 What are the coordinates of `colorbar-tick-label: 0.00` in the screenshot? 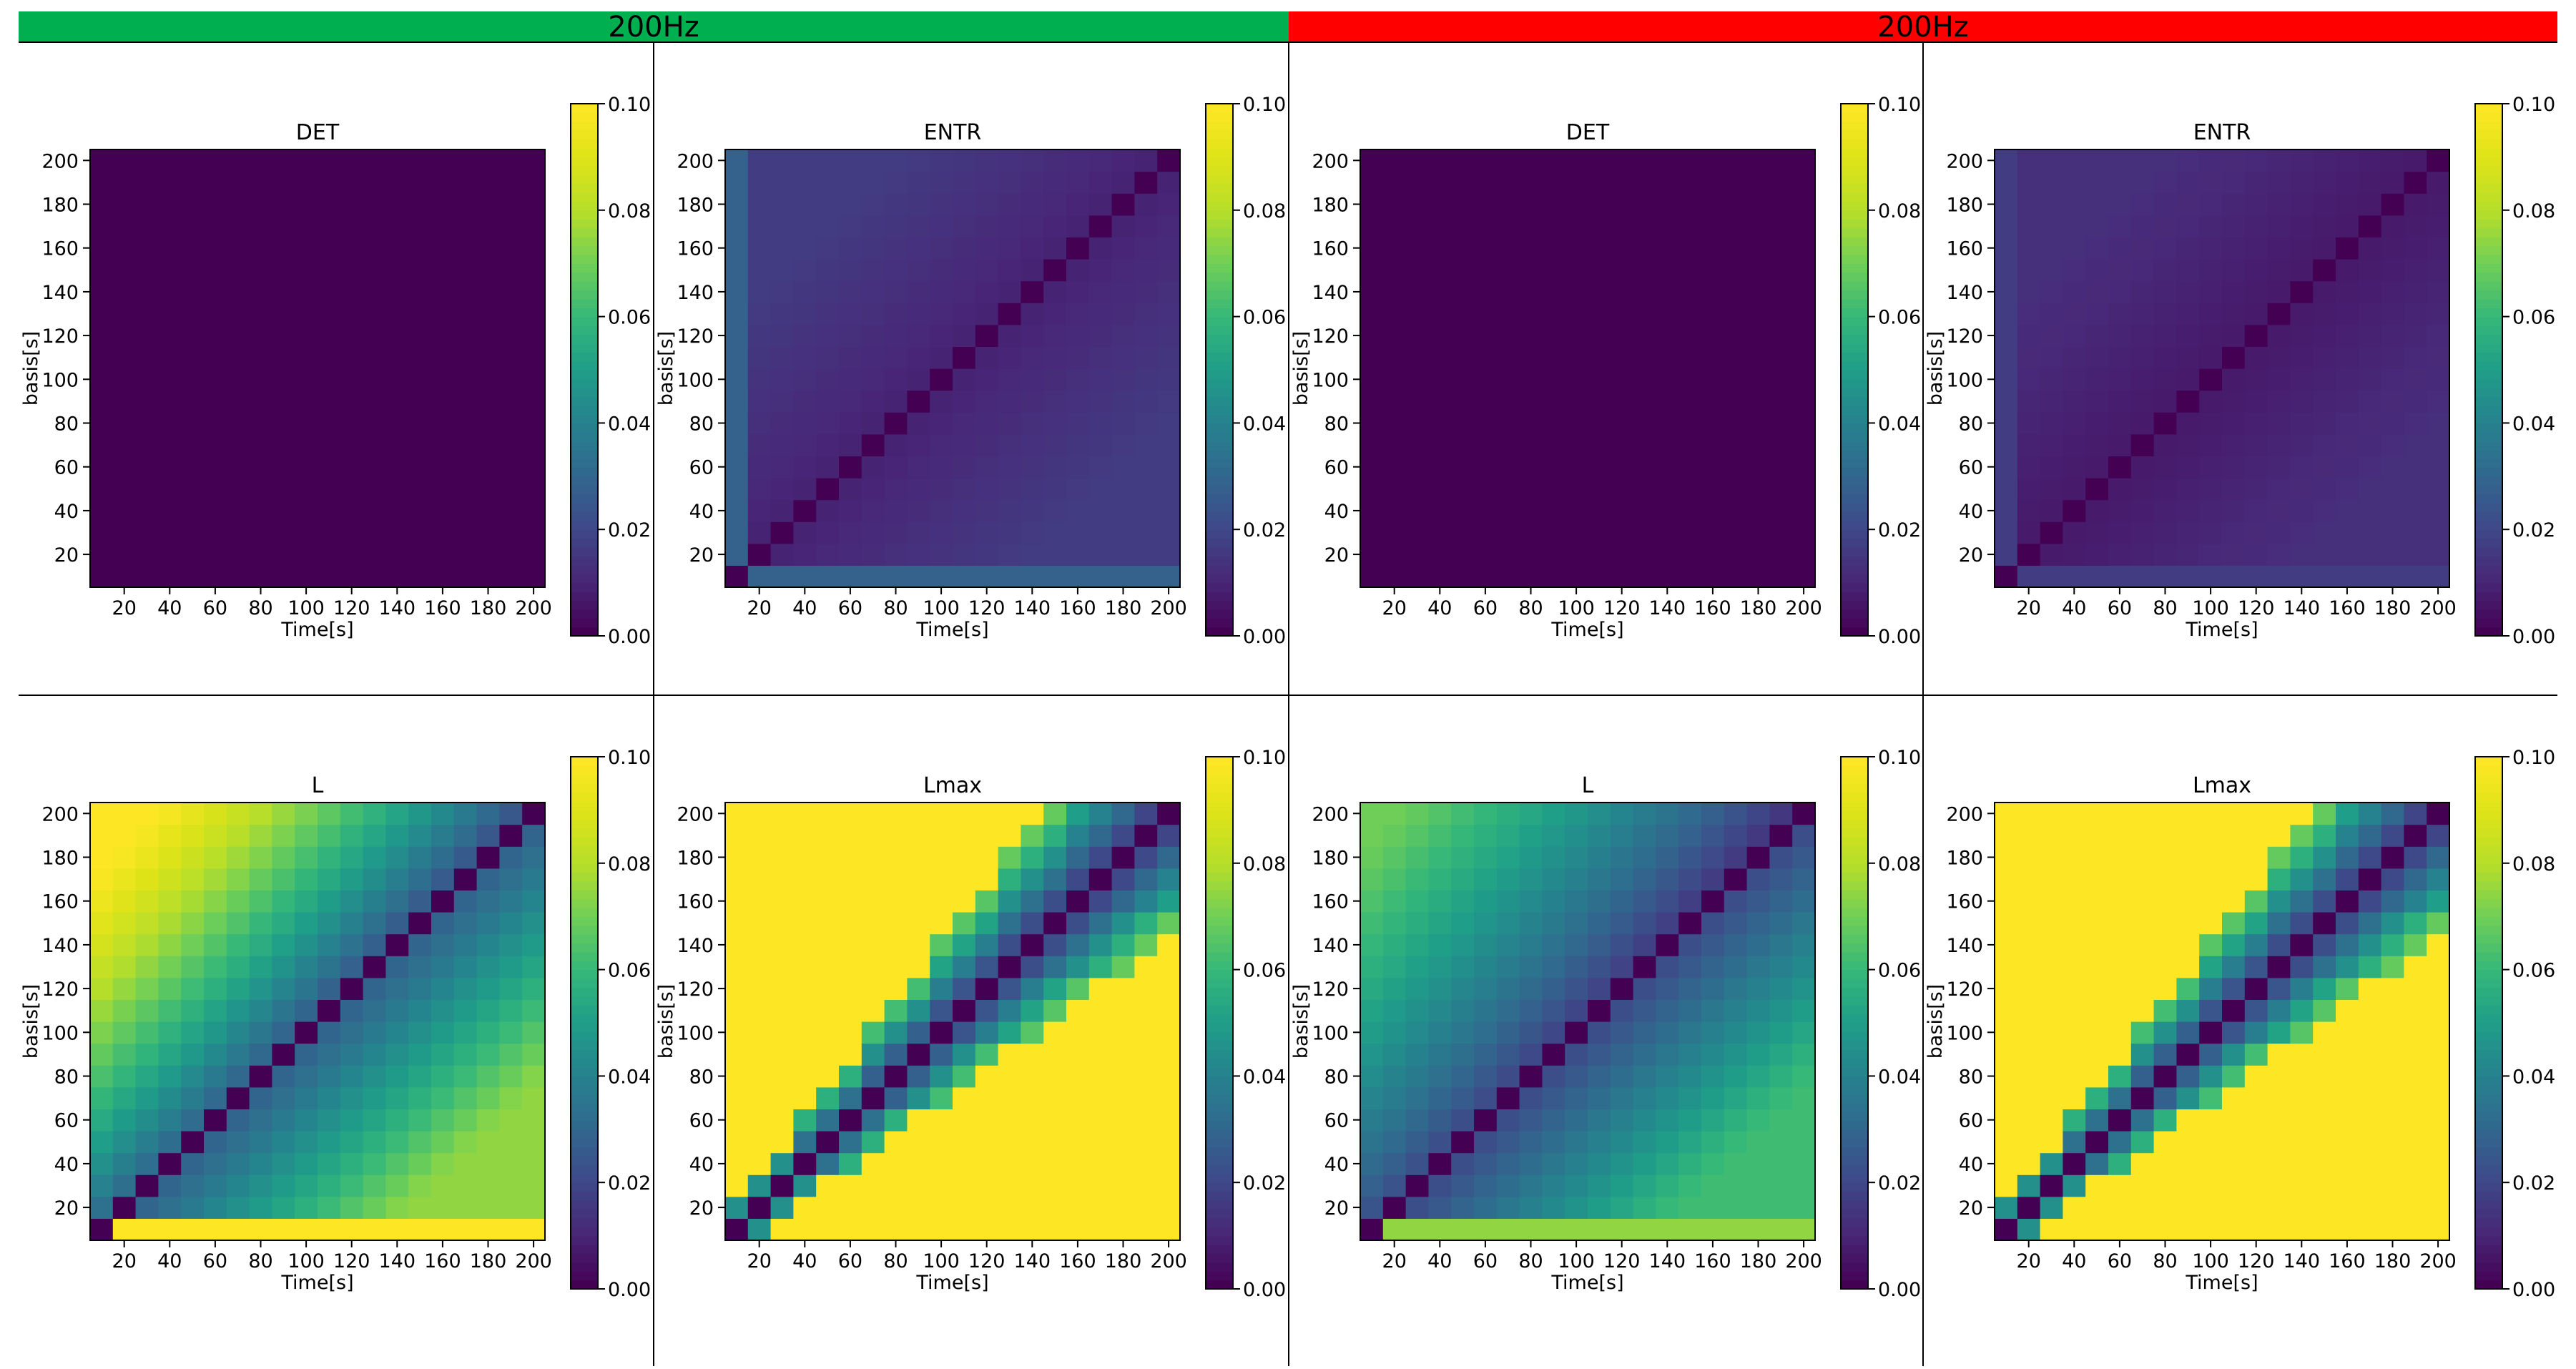 It's located at (1264, 637).